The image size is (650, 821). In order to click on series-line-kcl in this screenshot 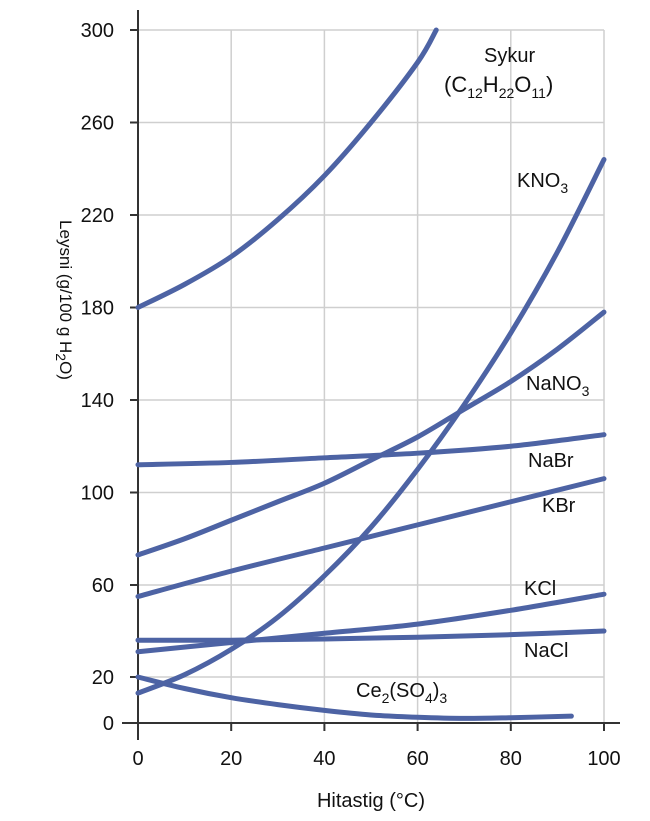, I will do `click(371, 623)`.